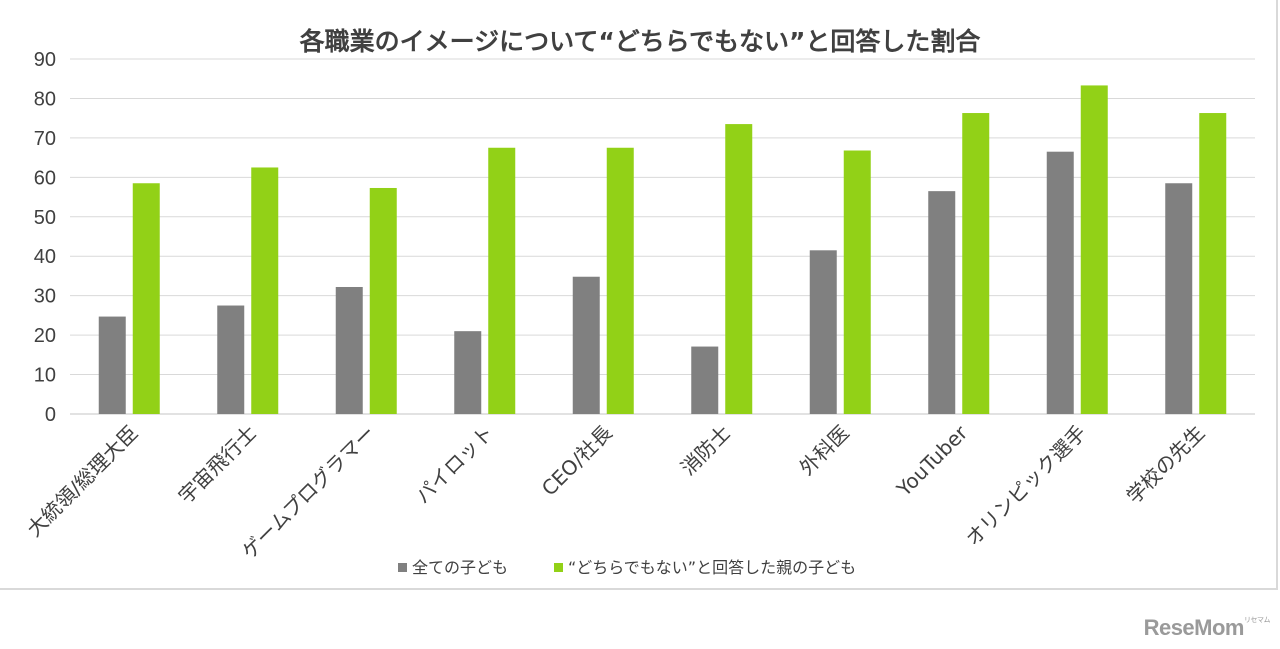 This screenshot has width=1280, height=649. I want to click on x-category-label: YouTuber, so click(932, 461).